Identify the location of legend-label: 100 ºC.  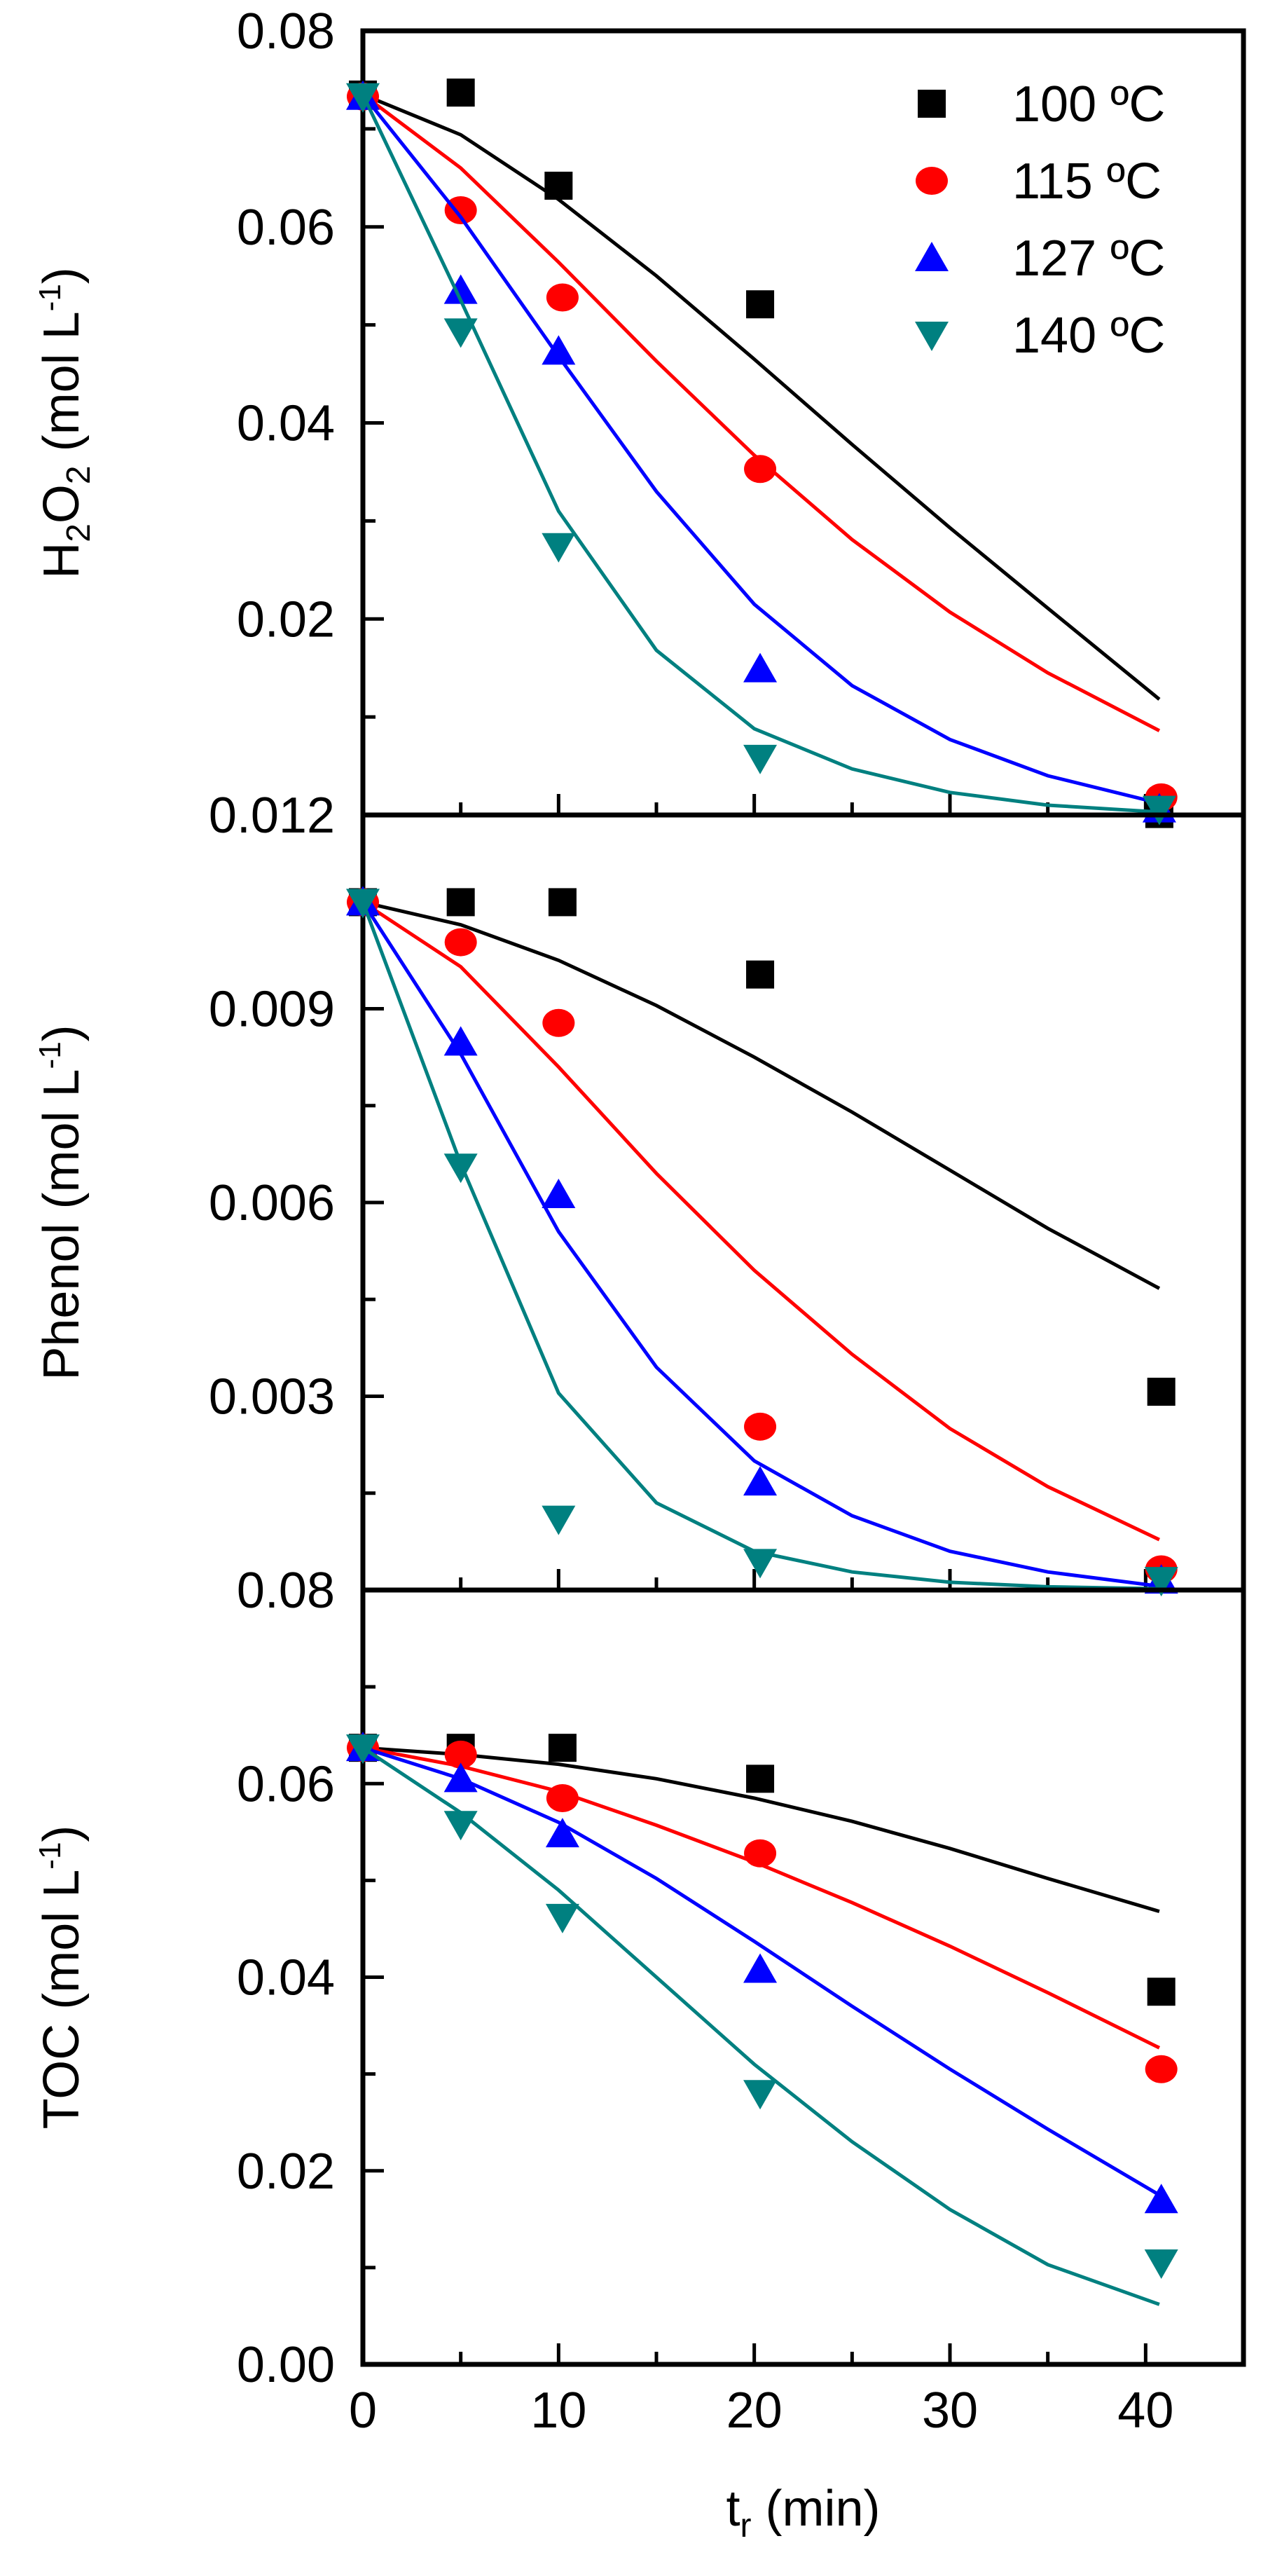
(1088, 104).